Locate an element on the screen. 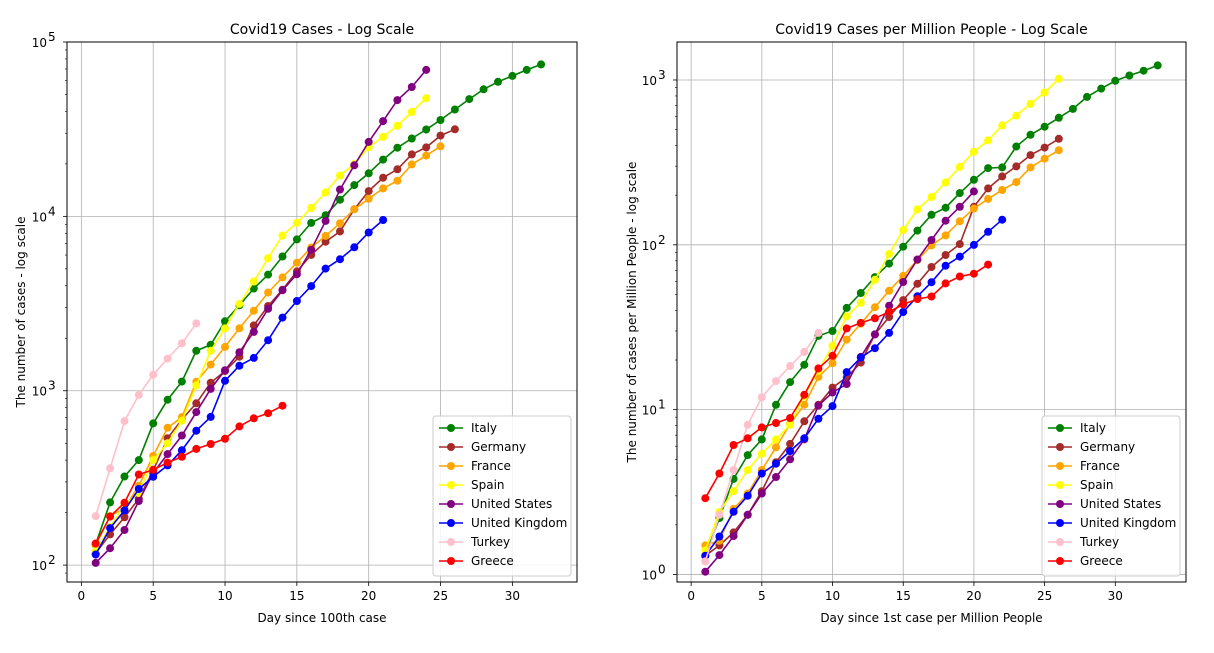 Image resolution: width=1214 pixels, height=653 pixels. legend-label: United States is located at coordinates (511, 504).